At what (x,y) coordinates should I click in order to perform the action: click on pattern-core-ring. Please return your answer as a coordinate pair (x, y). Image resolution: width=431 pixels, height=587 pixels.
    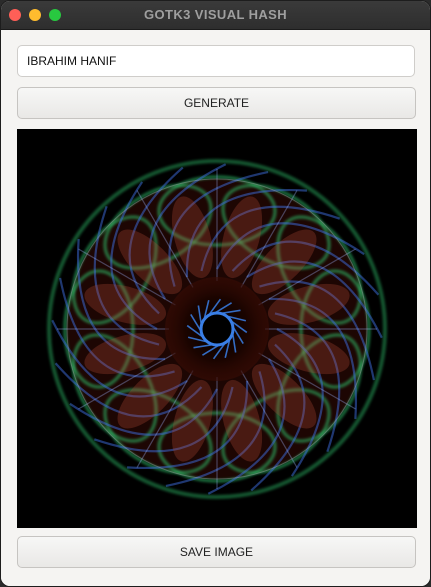
    Looking at the image, I should click on (217, 329).